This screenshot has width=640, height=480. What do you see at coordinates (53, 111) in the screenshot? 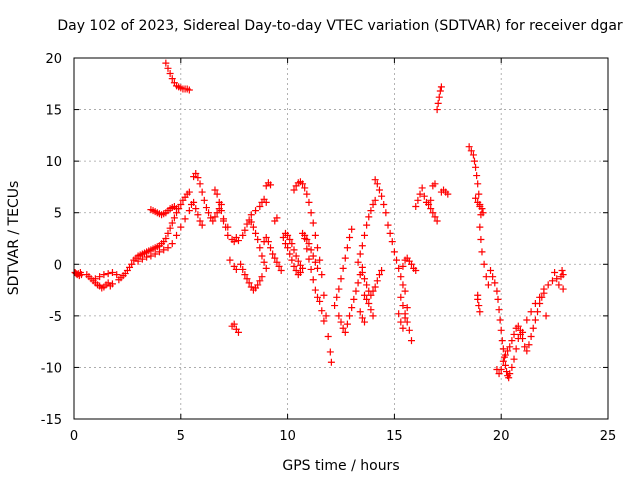
I see `y-tick-label: 15` at bounding box center [53, 111].